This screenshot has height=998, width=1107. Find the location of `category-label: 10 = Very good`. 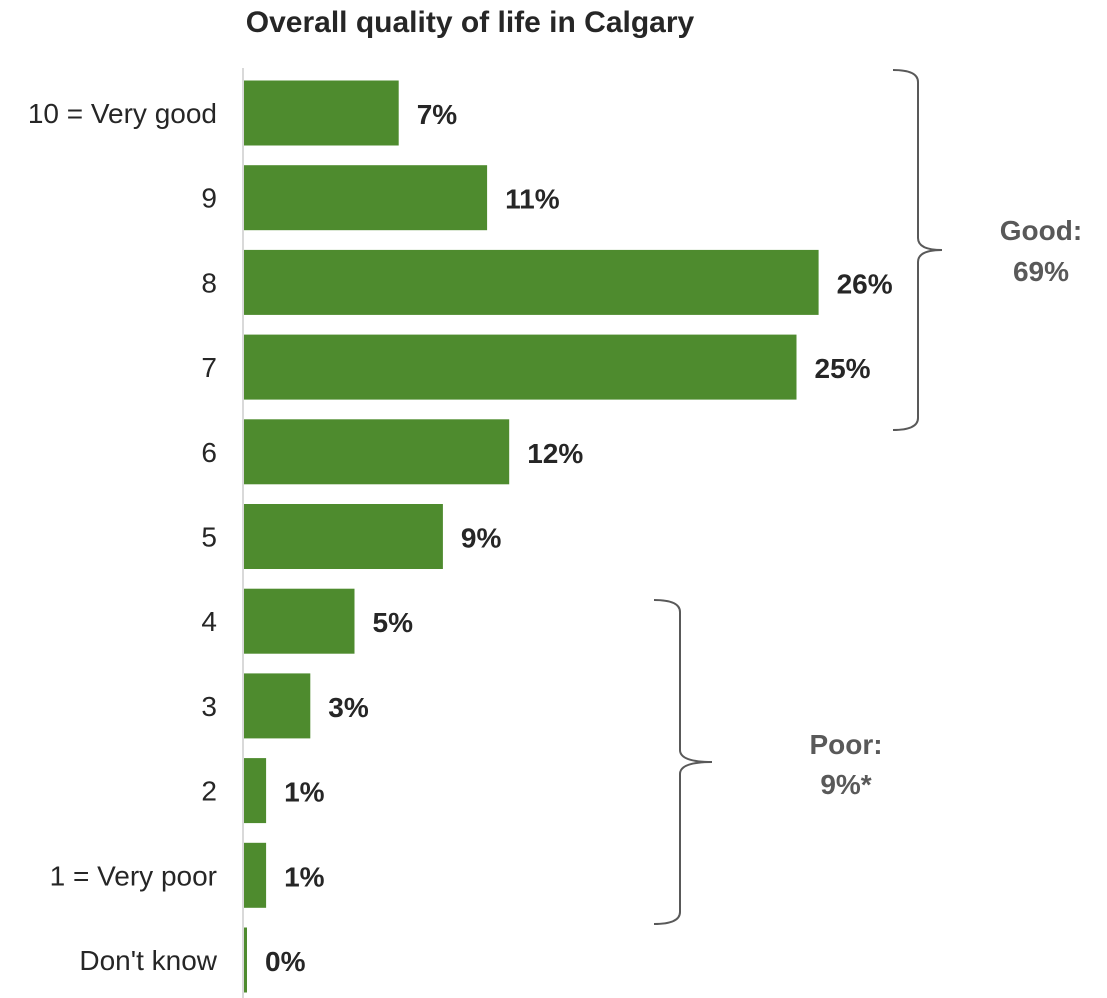

category-label: 10 = Very good is located at coordinates (122, 113).